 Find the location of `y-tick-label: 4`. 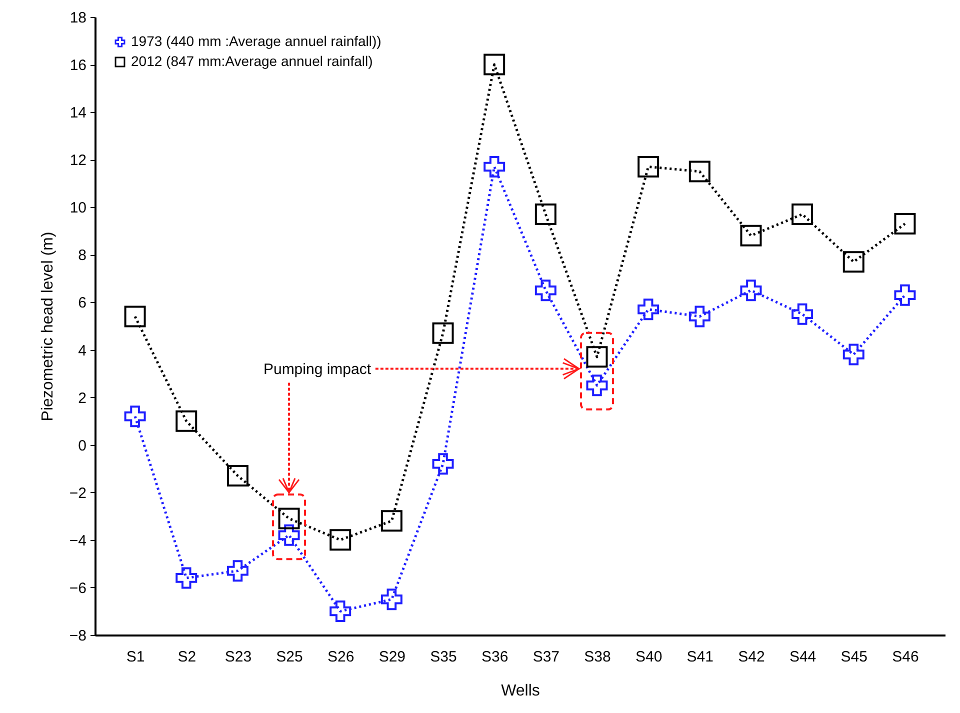

y-tick-label: 4 is located at coordinates (82, 351).